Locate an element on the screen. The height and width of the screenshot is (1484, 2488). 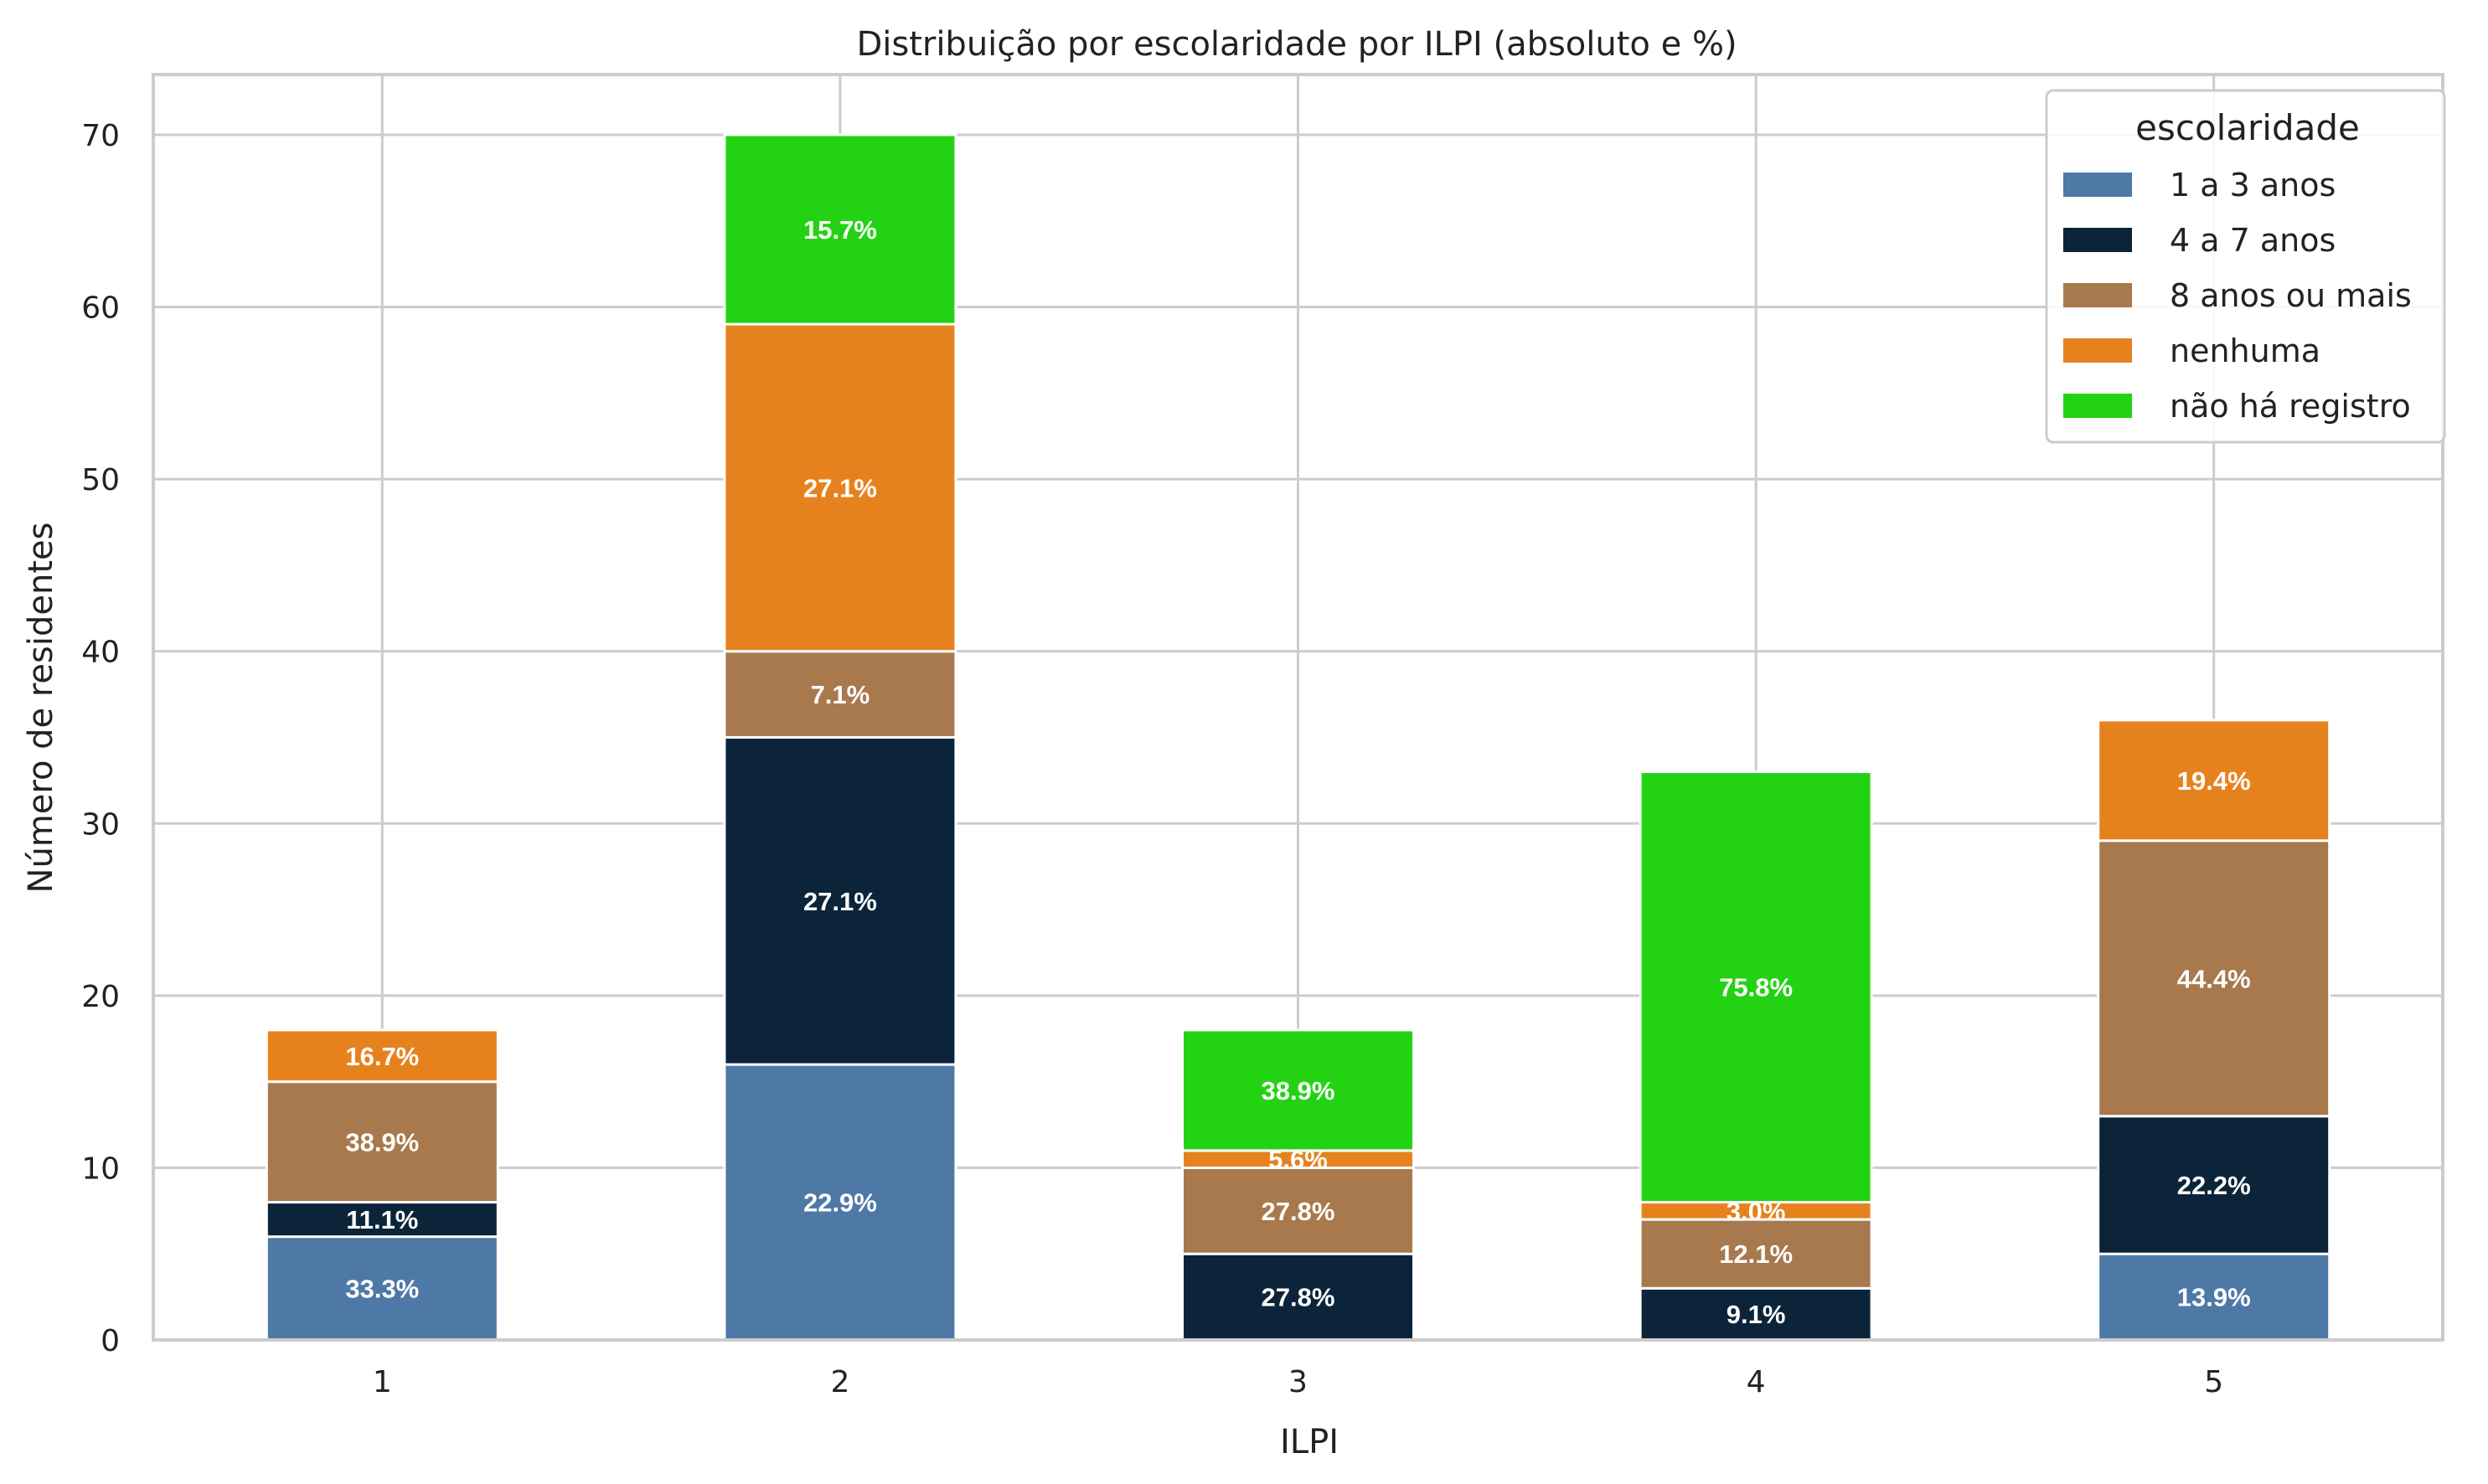
legend-box is located at coordinates (2245, 266).